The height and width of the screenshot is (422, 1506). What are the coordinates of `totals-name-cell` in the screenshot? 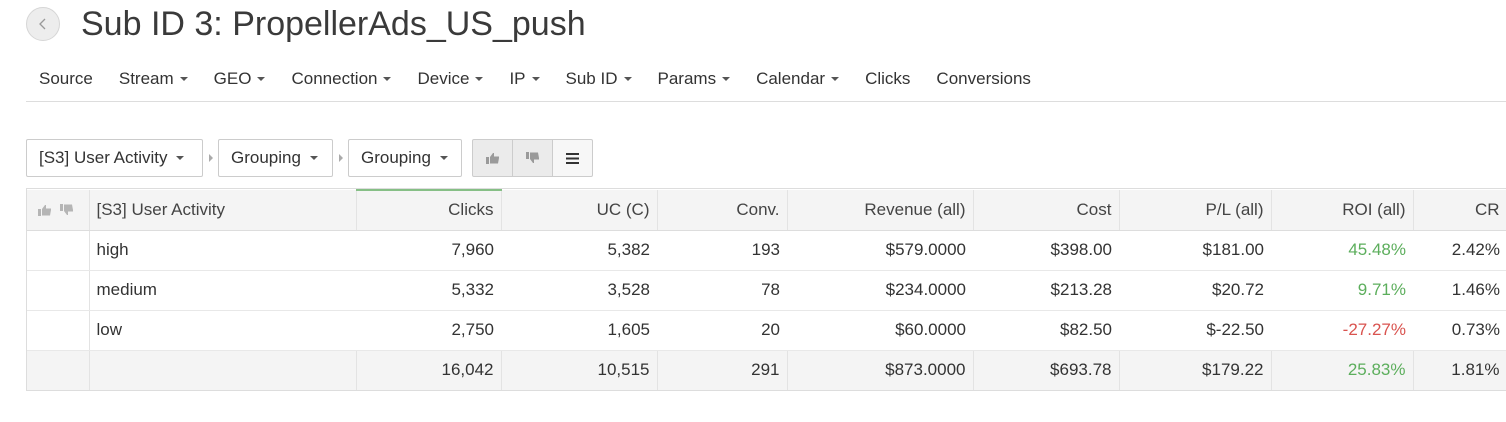 It's located at (223, 369).